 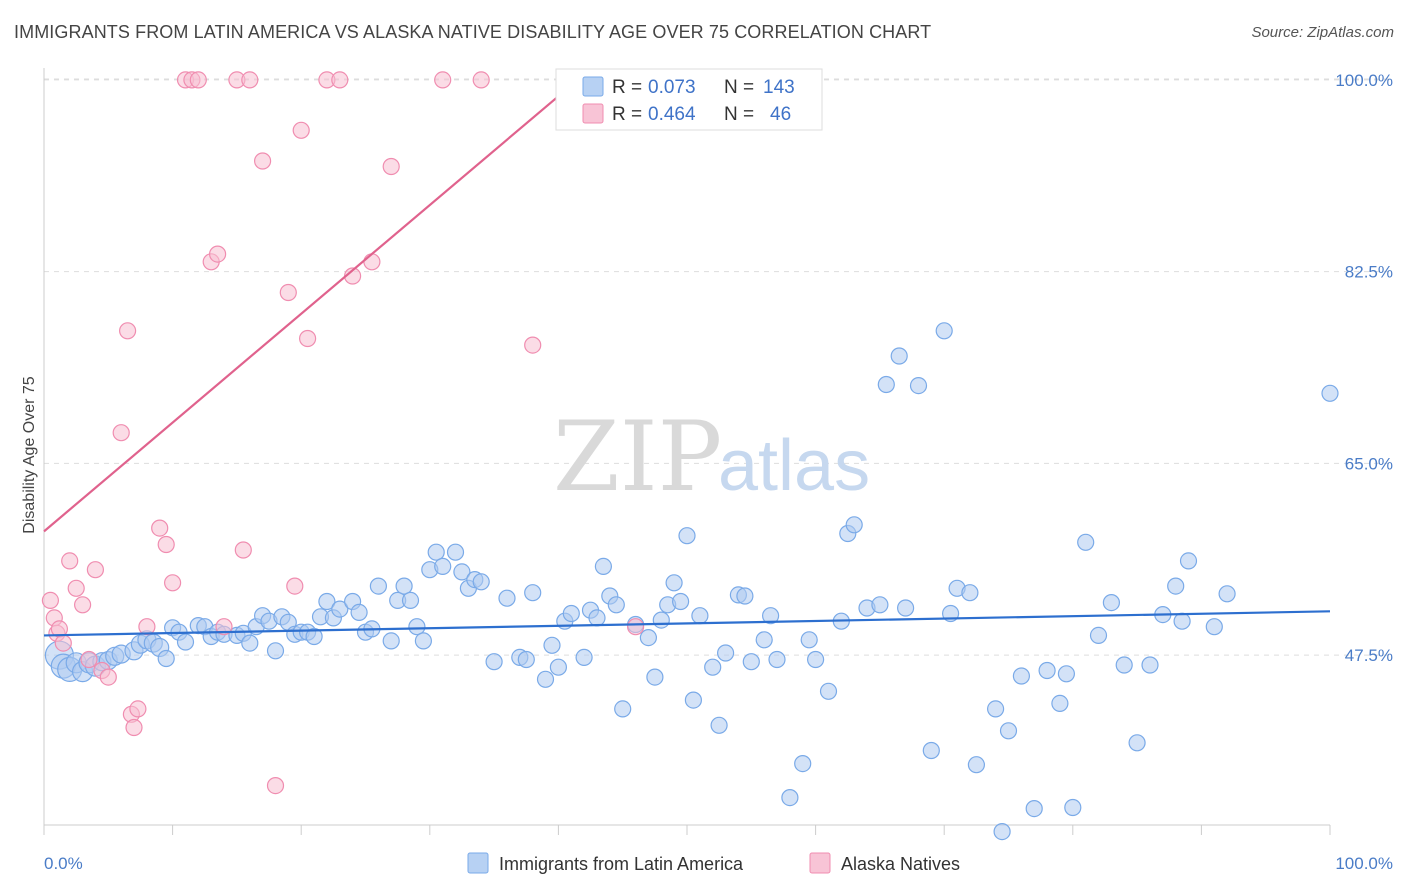 What do you see at coordinates (1369, 655) in the screenshot?
I see `y-tick-label-0: 47.5%` at bounding box center [1369, 655].